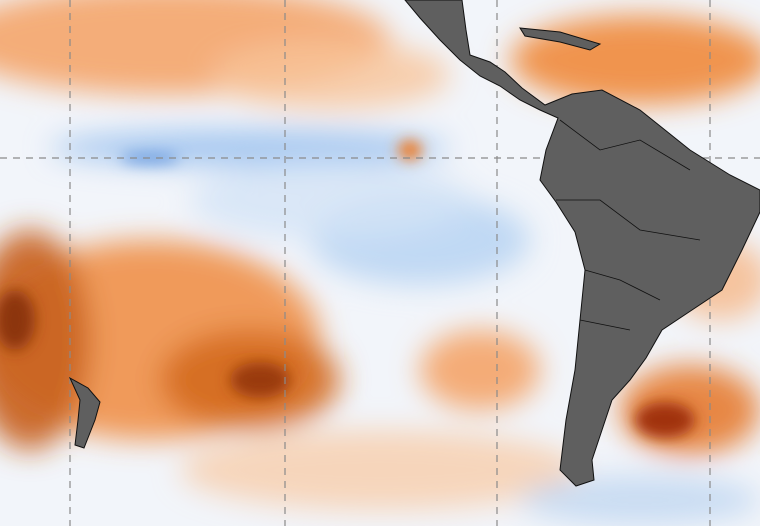  What do you see at coordinates (560, 39) in the screenshot?
I see `caribbean-islands` at bounding box center [560, 39].